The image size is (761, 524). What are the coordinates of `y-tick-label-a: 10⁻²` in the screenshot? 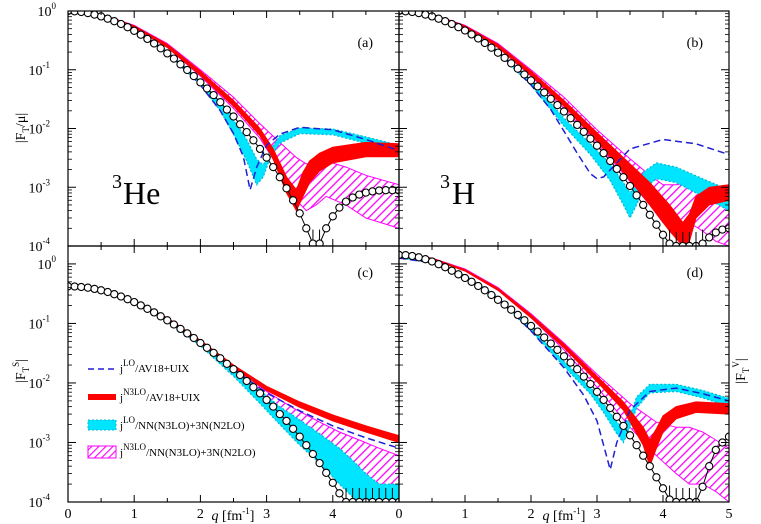 It's located at (40, 128).